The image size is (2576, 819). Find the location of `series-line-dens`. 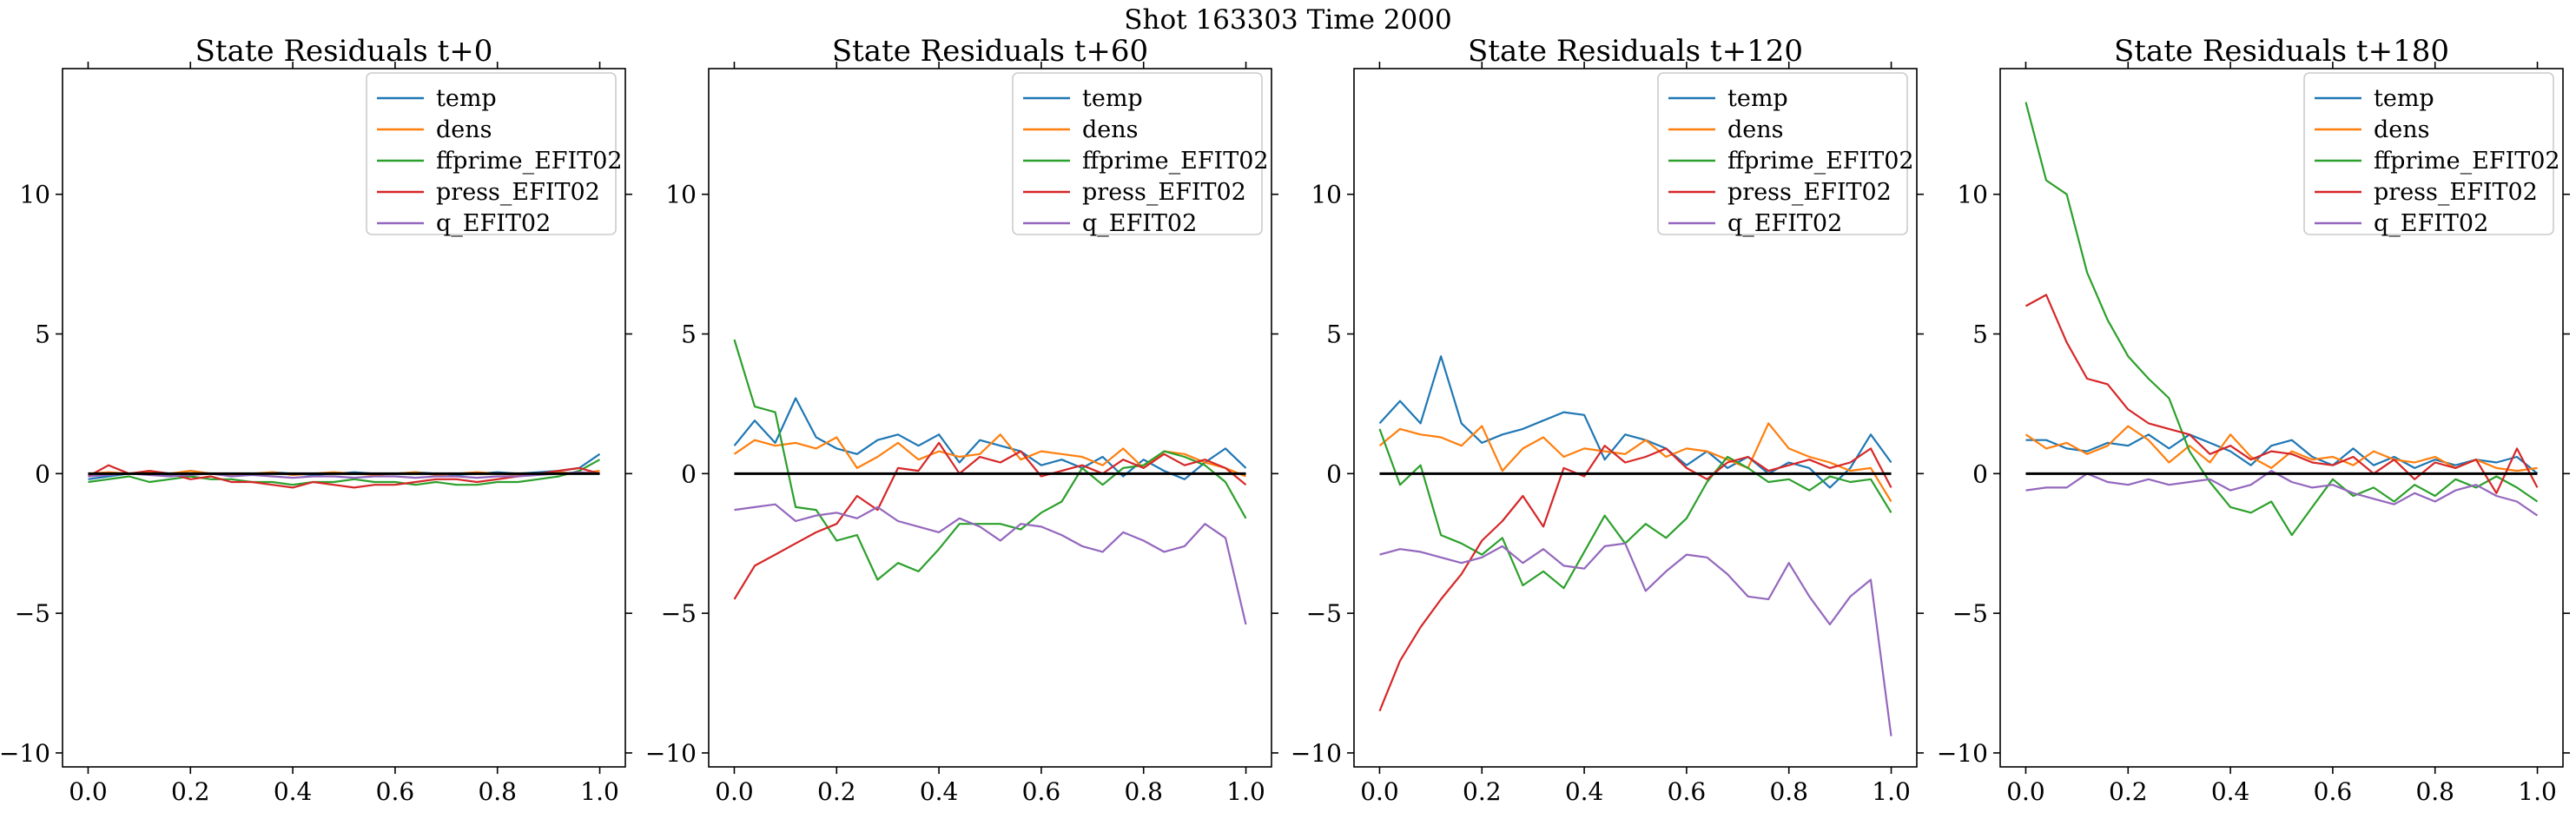

series-line-dens is located at coordinates (1635, 462).